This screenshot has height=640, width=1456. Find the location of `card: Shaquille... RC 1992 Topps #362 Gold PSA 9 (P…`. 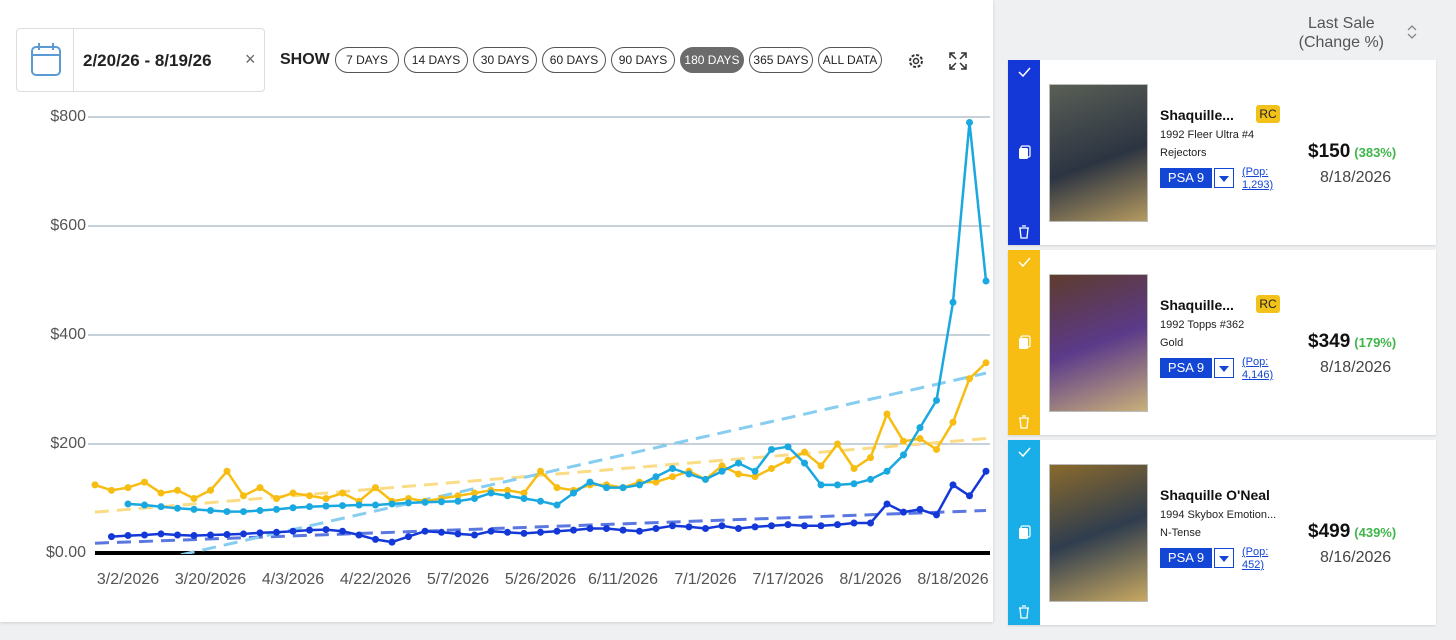

card: Shaquille... RC 1992 Topps #362 Gold PSA 9 (P… is located at coordinates (1222, 342).